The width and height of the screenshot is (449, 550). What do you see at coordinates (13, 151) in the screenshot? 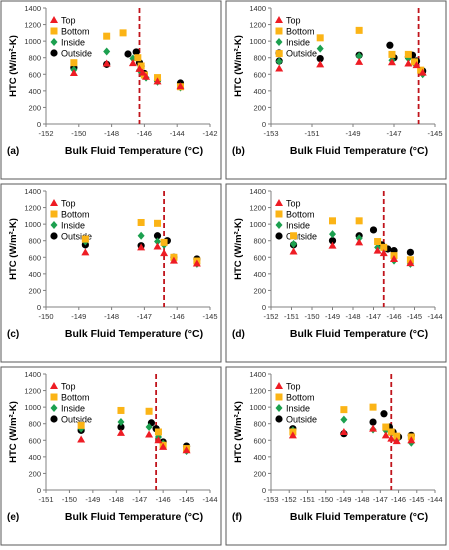
I see `panel-label: (a)` at bounding box center [13, 151].